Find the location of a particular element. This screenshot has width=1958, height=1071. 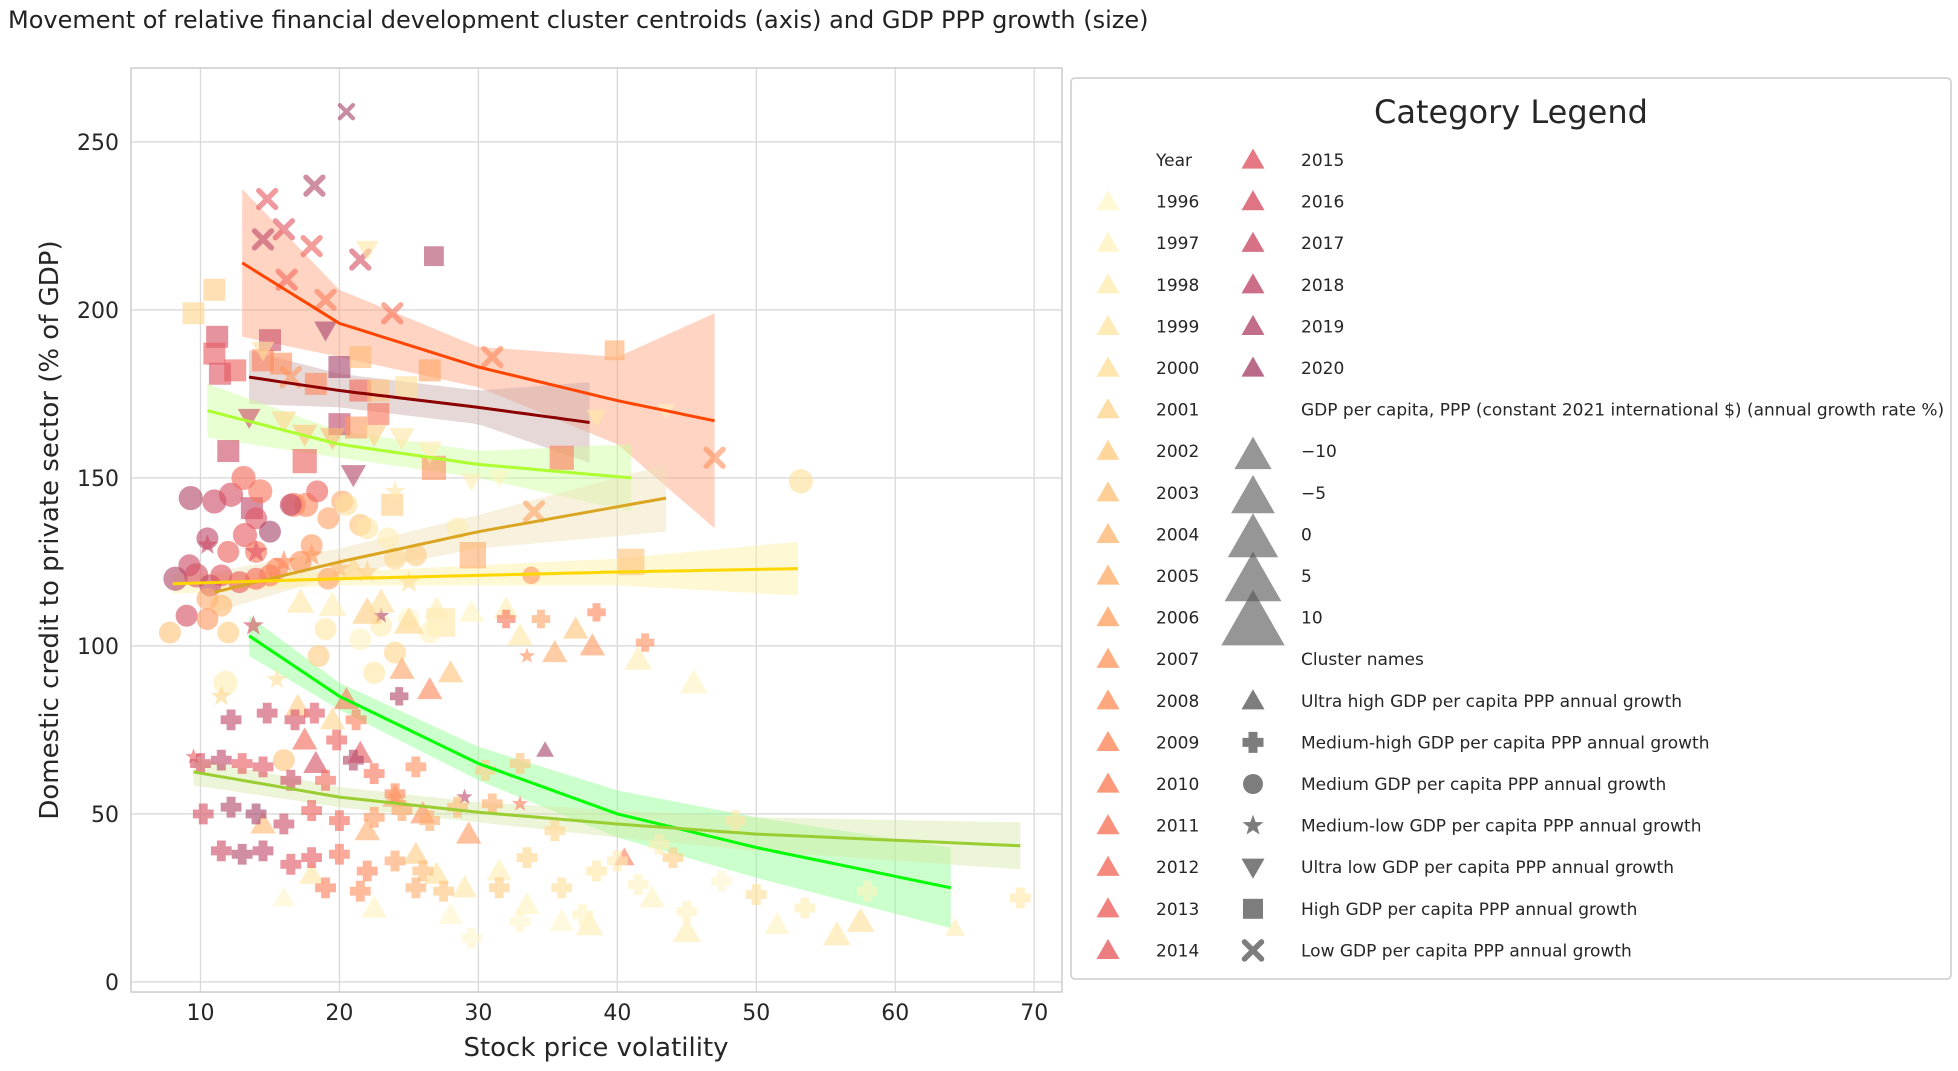

x-tick-label: 20 is located at coordinates (339, 1013).